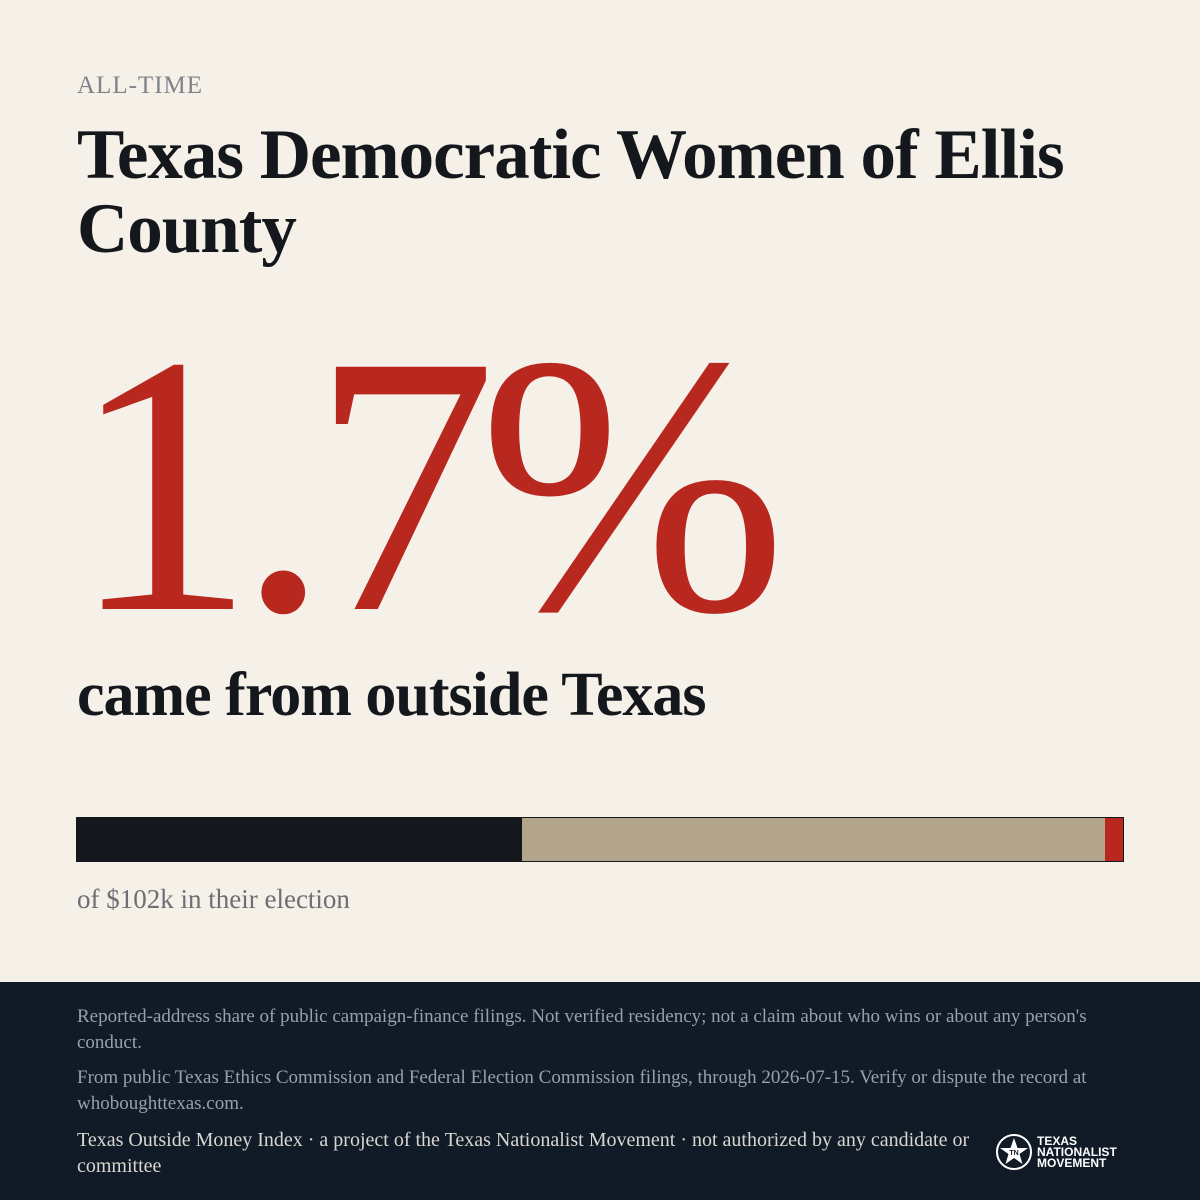  I want to click on logo-line: MOVEMENT, so click(1072, 1162).